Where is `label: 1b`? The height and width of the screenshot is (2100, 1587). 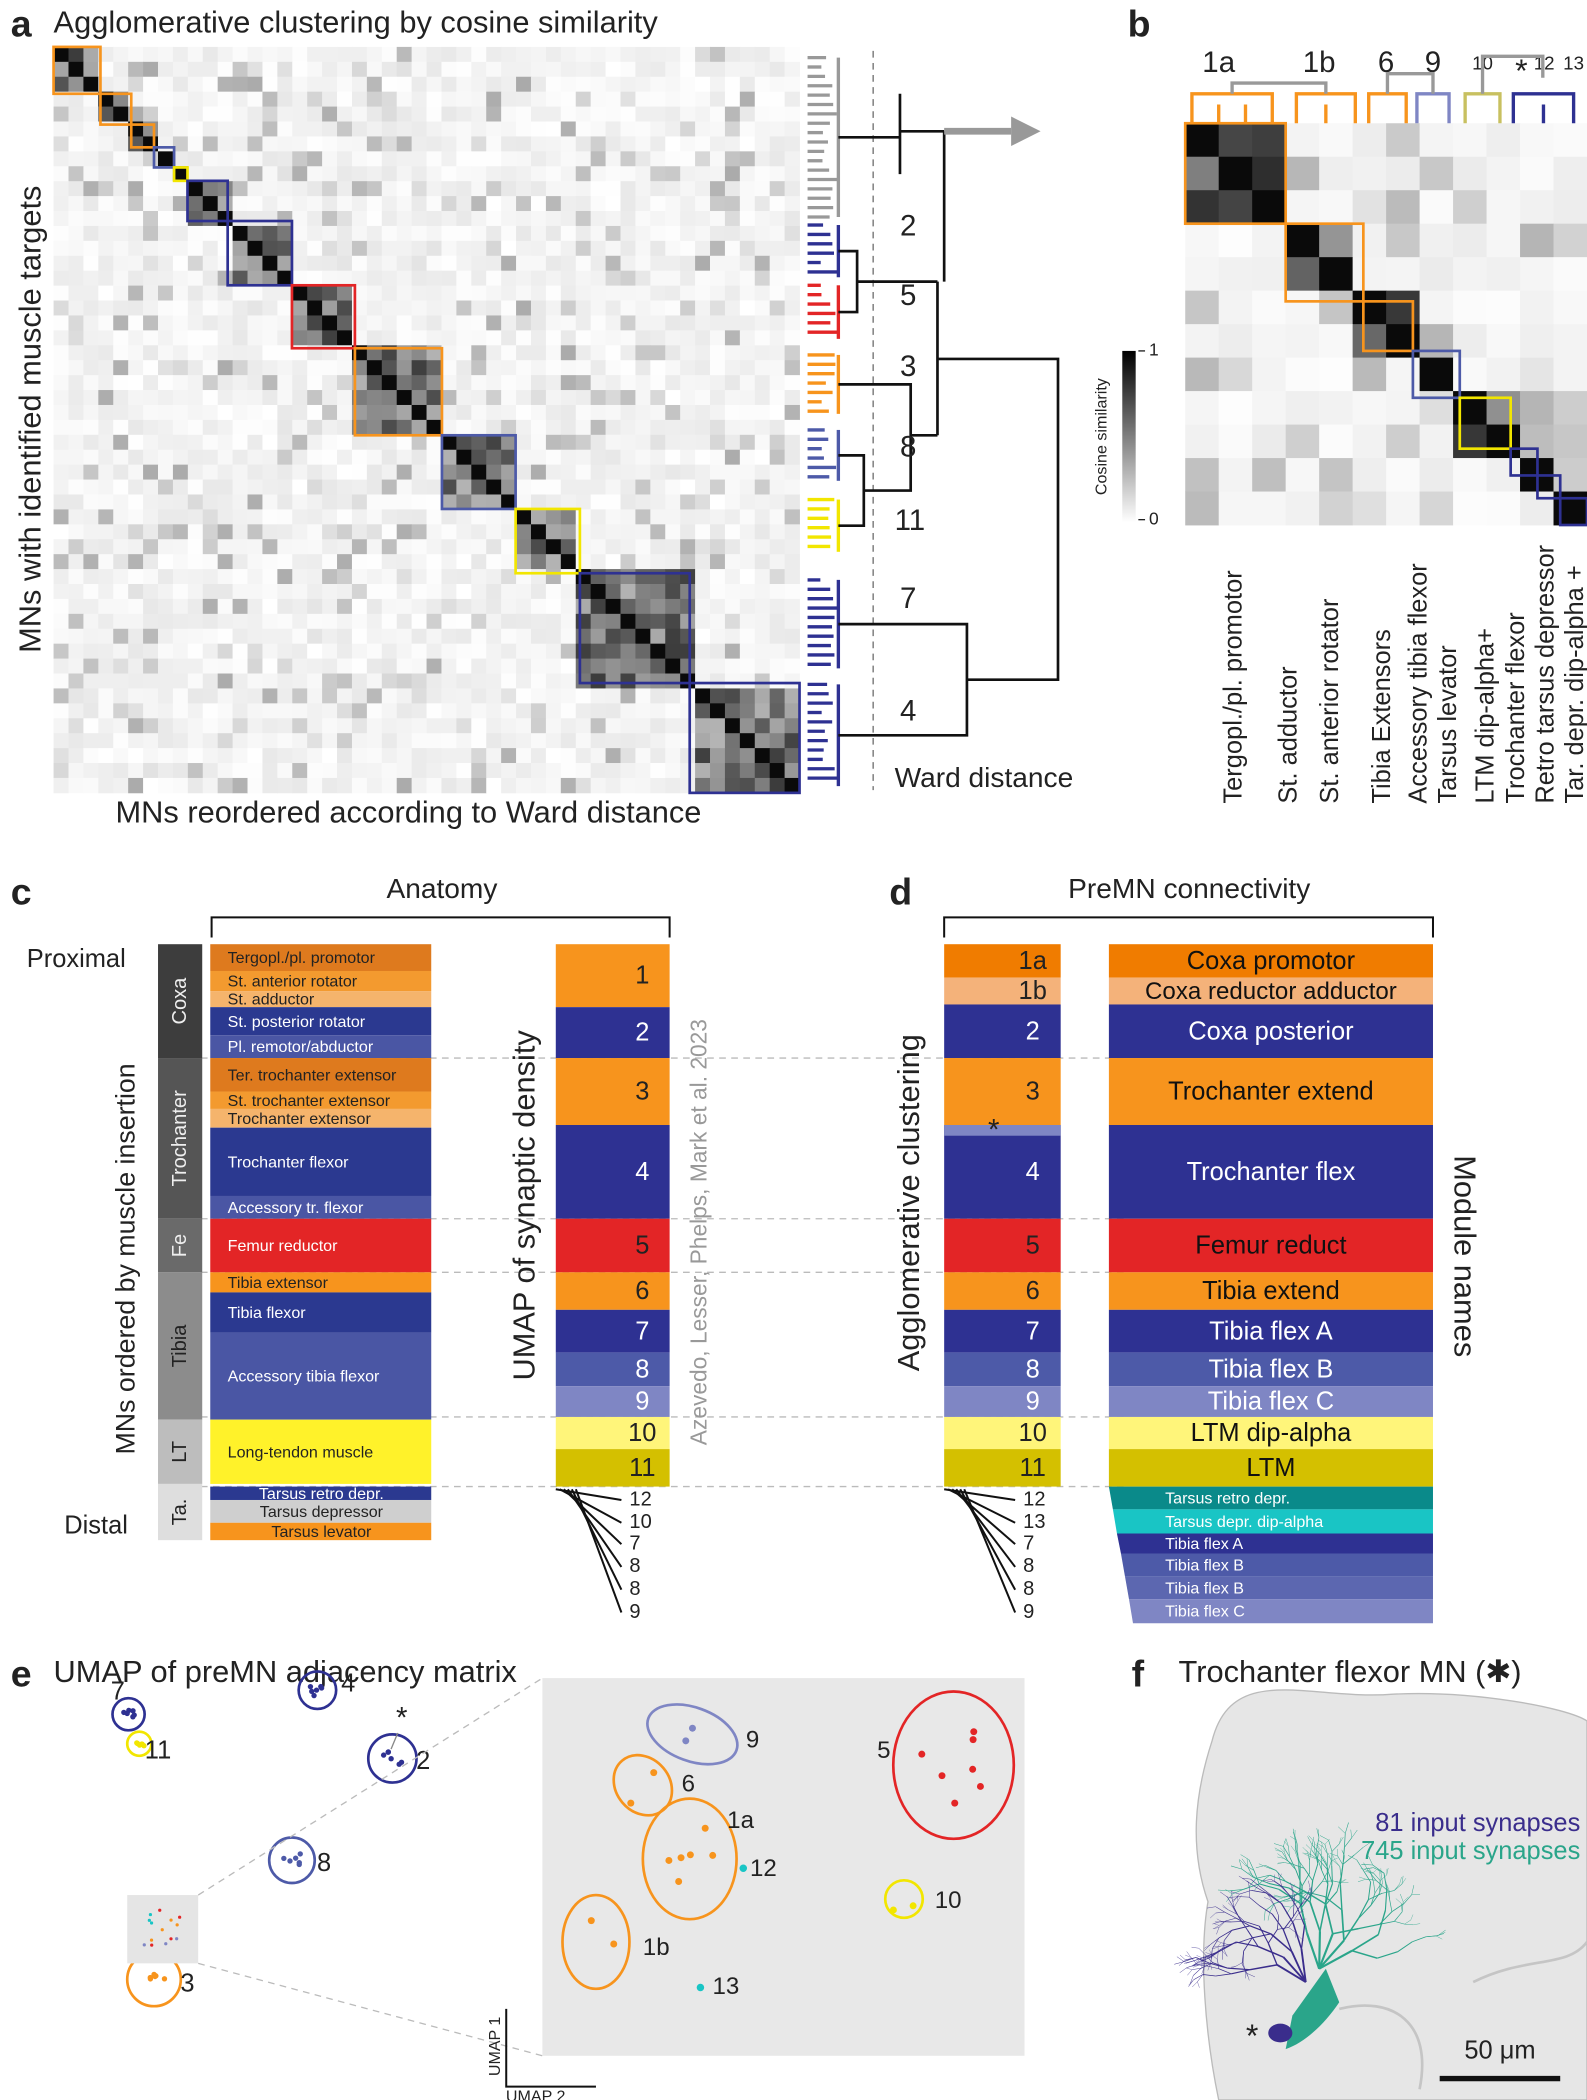
label: 1b is located at coordinates (1319, 62).